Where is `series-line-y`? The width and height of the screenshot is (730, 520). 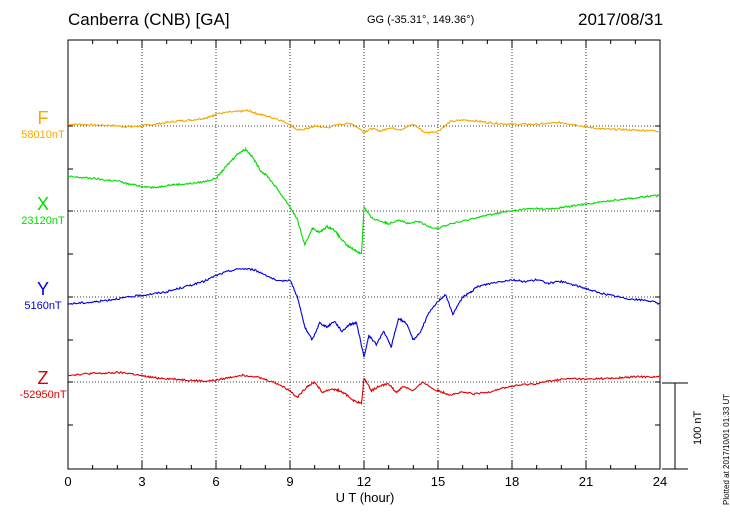 series-line-y is located at coordinates (364, 312).